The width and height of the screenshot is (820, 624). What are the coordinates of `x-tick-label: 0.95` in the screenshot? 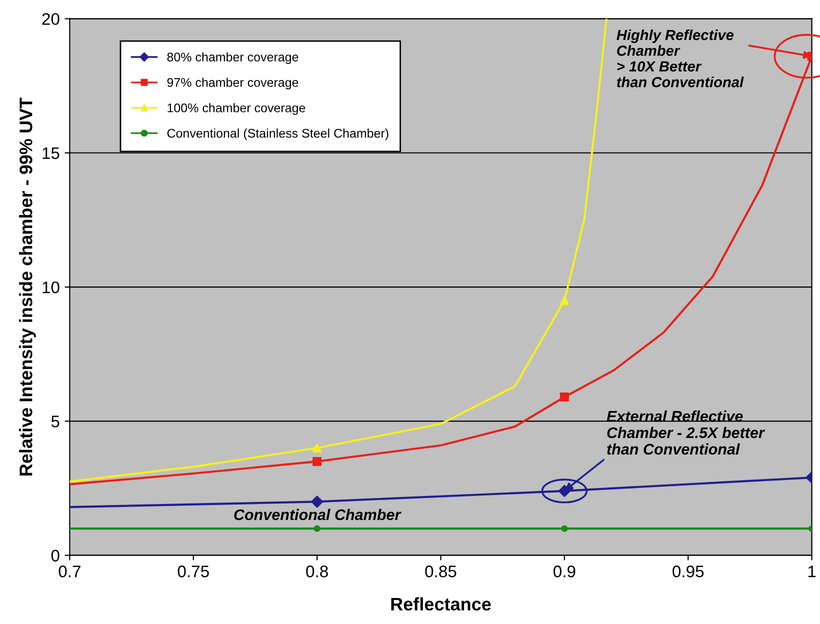 It's located at (688, 572).